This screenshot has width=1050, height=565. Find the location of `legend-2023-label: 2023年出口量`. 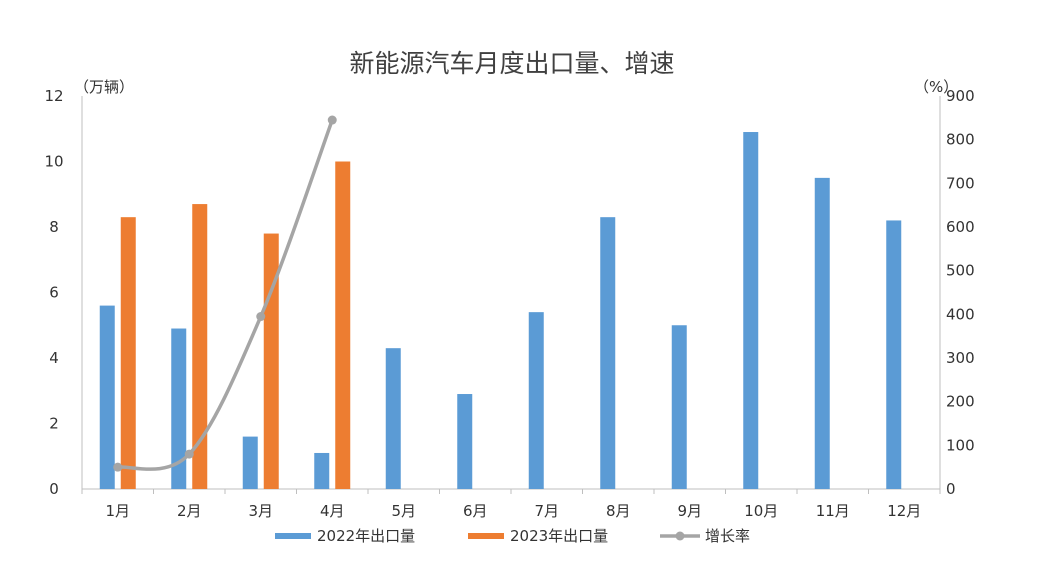

legend-2023-label: 2023年出口量 is located at coordinates (559, 536).